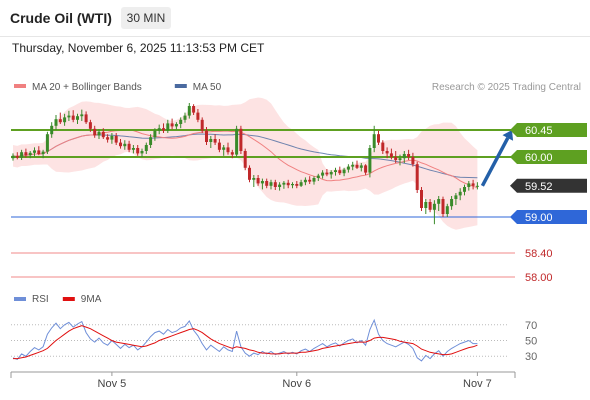 Image resolution: width=590 pixels, height=400 pixels. I want to click on rsi-tick-1: 50, so click(531, 342).